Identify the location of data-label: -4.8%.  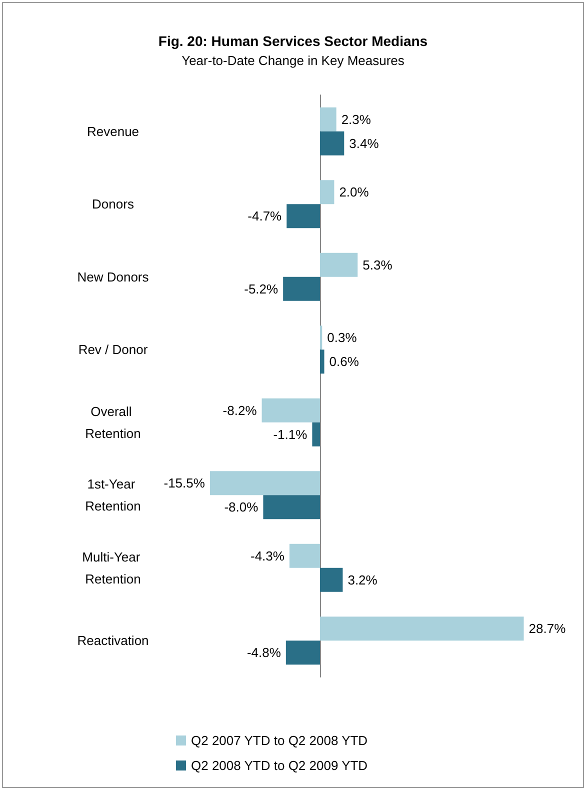
(264, 652).